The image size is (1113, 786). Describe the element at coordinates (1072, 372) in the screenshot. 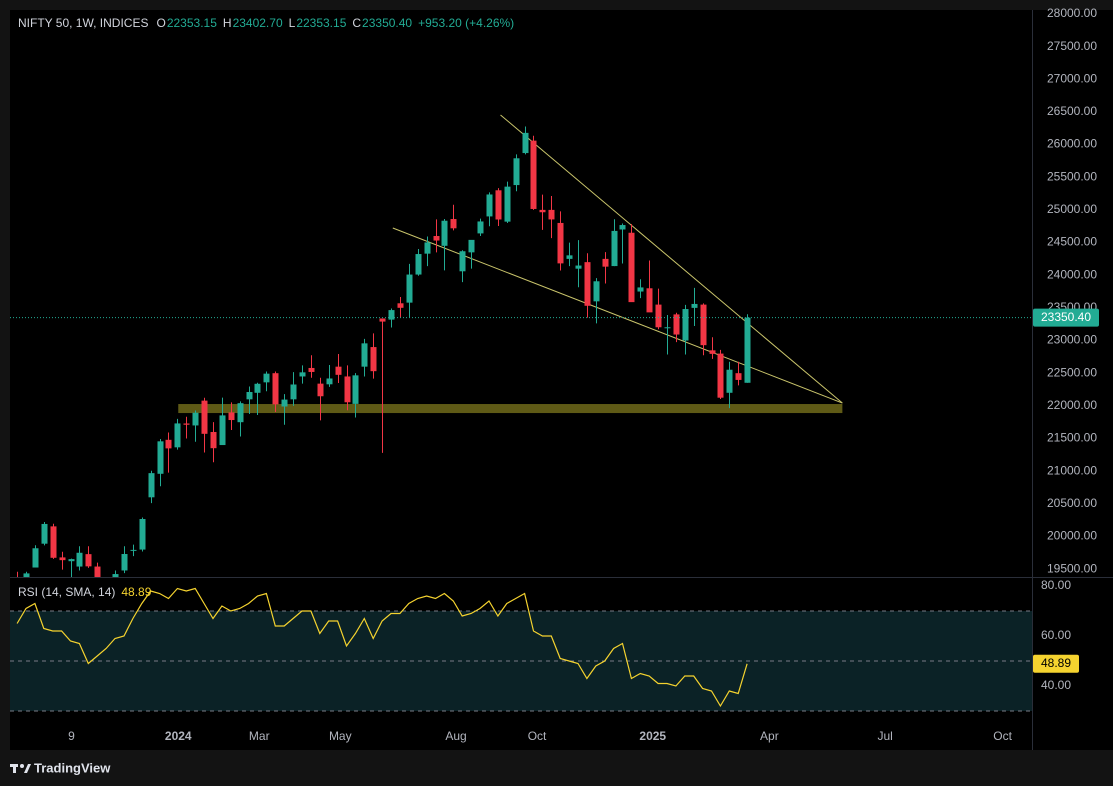

I see `y-tick-label: 22500.00` at that location.